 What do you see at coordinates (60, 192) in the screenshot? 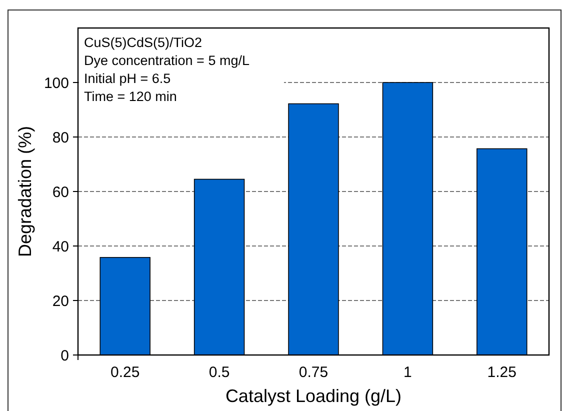
I see `y-tick-label: 60` at bounding box center [60, 192].